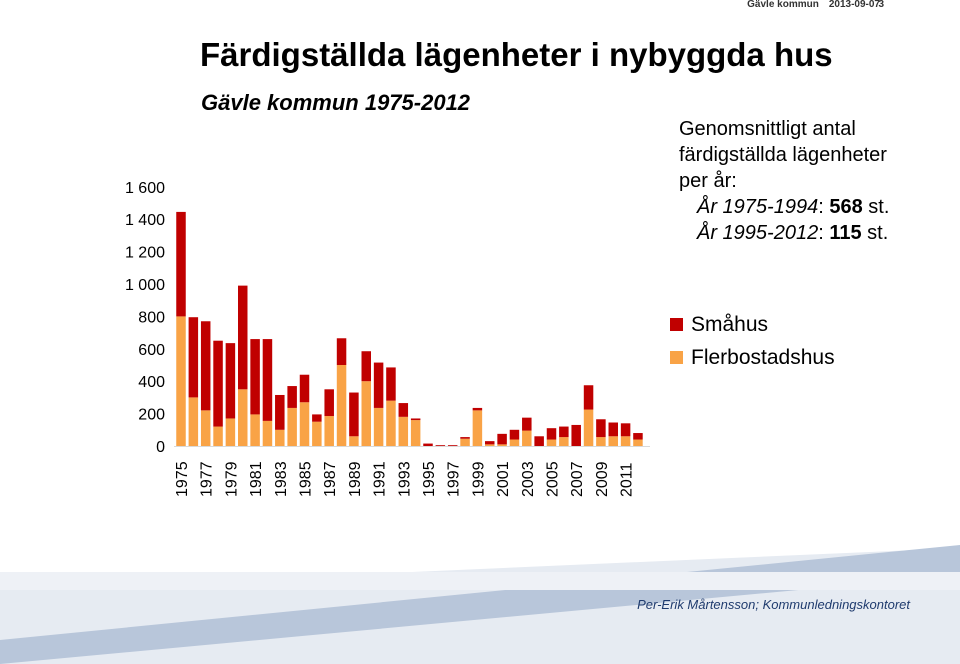 The height and width of the screenshot is (664, 960). Describe the element at coordinates (514, 442) in the screenshot. I see `bar-flerbostadshus-2002` at that location.